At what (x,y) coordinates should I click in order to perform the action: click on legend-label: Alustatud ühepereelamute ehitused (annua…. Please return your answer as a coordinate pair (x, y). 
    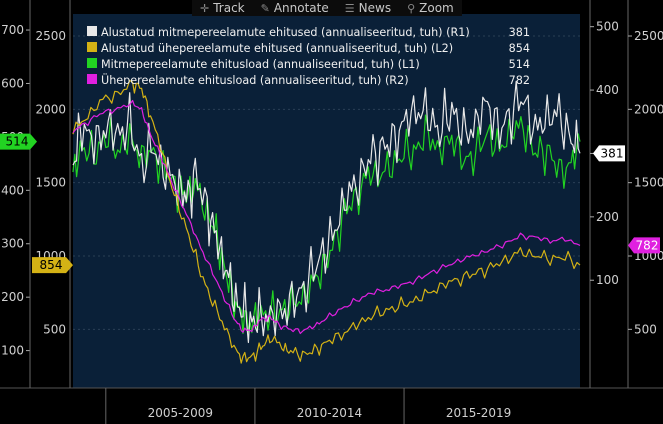
    Looking at the image, I should click on (277, 48).